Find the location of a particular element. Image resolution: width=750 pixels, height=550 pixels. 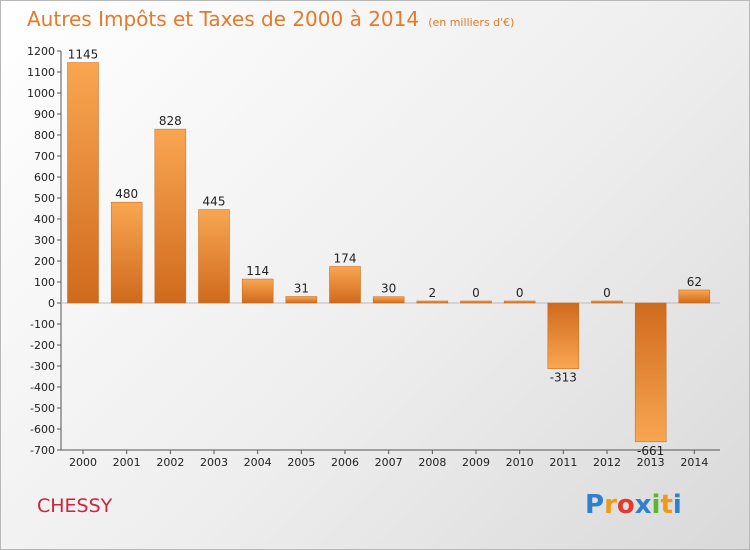

data-label-2008: 2 is located at coordinates (433, 293).